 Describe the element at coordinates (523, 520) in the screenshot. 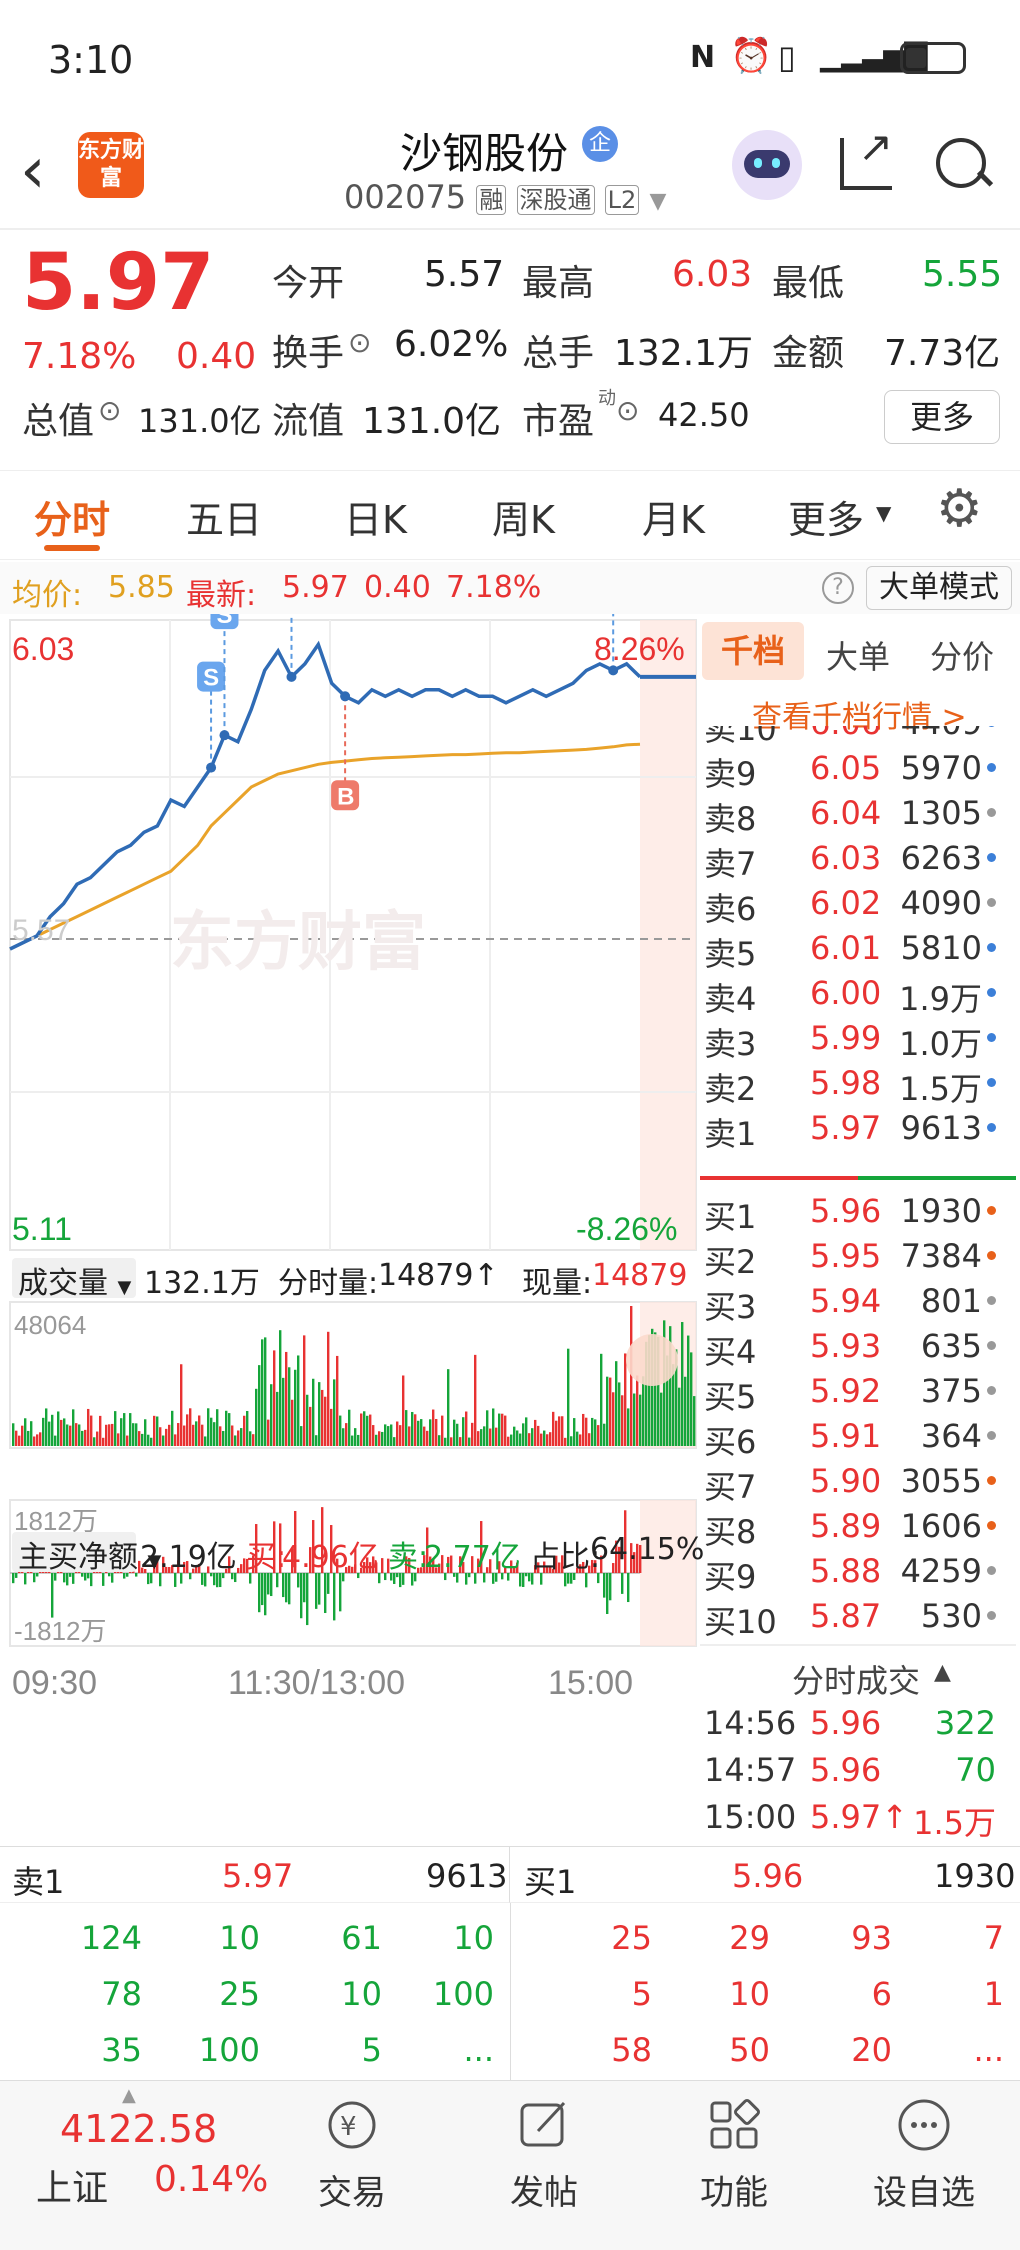

I see `tab-week-k: 周K` at that location.